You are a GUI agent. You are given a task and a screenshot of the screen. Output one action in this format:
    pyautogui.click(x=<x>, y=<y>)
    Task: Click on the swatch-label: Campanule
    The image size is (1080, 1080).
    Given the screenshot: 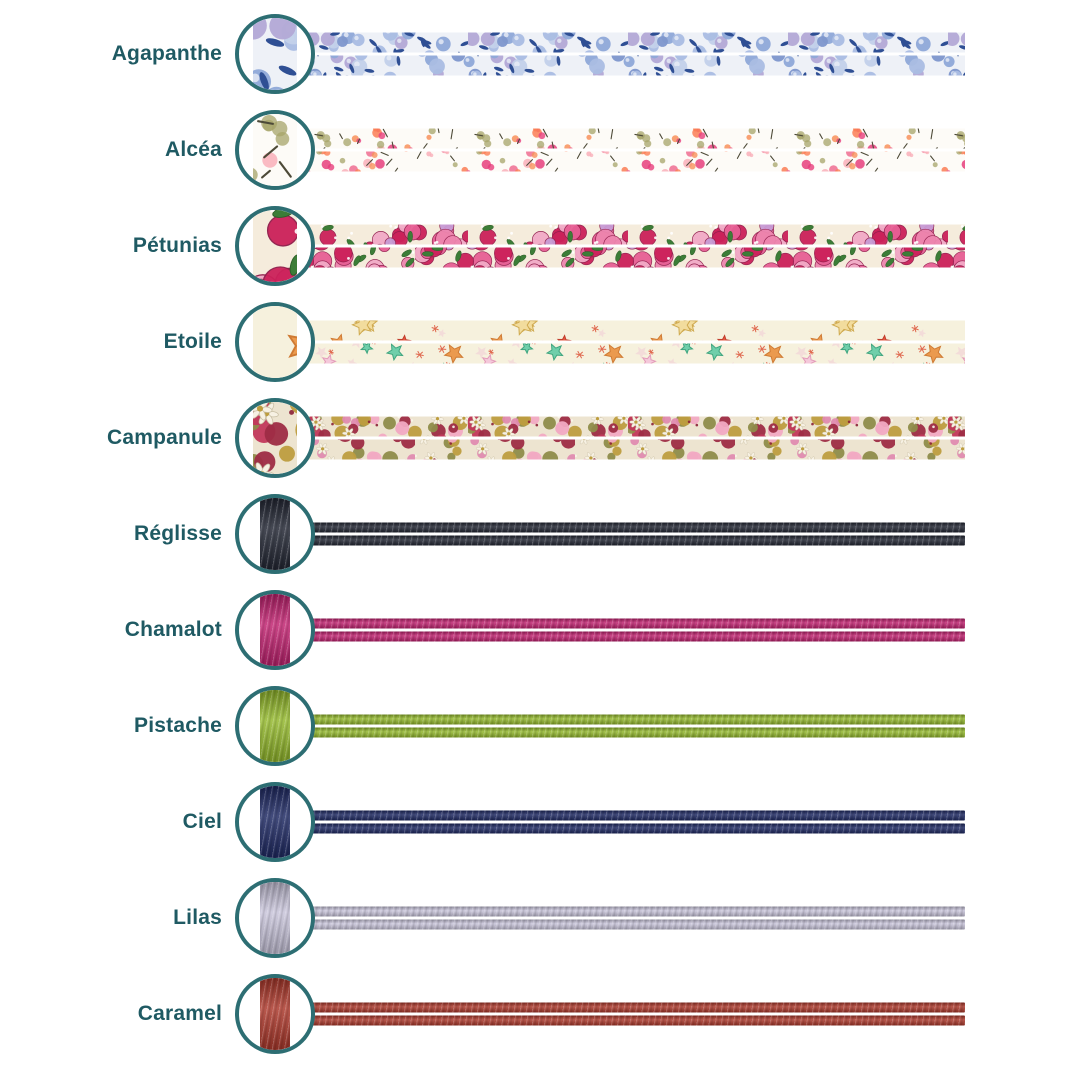 What is the action you would take?
    pyautogui.click(x=164, y=437)
    